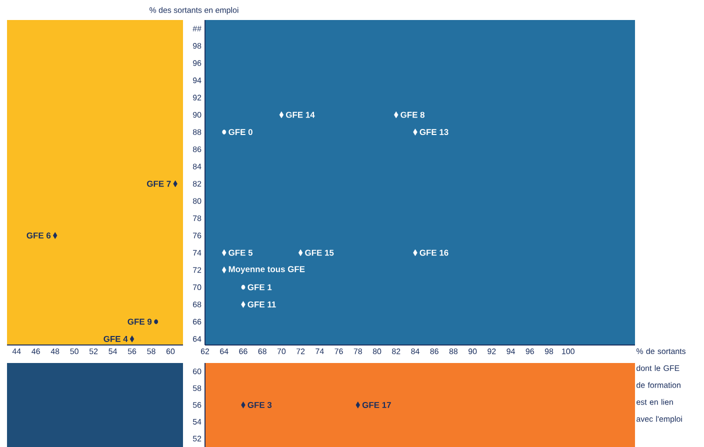  What do you see at coordinates (376, 405) in the screenshot?
I see `series-label: GFE 17` at bounding box center [376, 405].